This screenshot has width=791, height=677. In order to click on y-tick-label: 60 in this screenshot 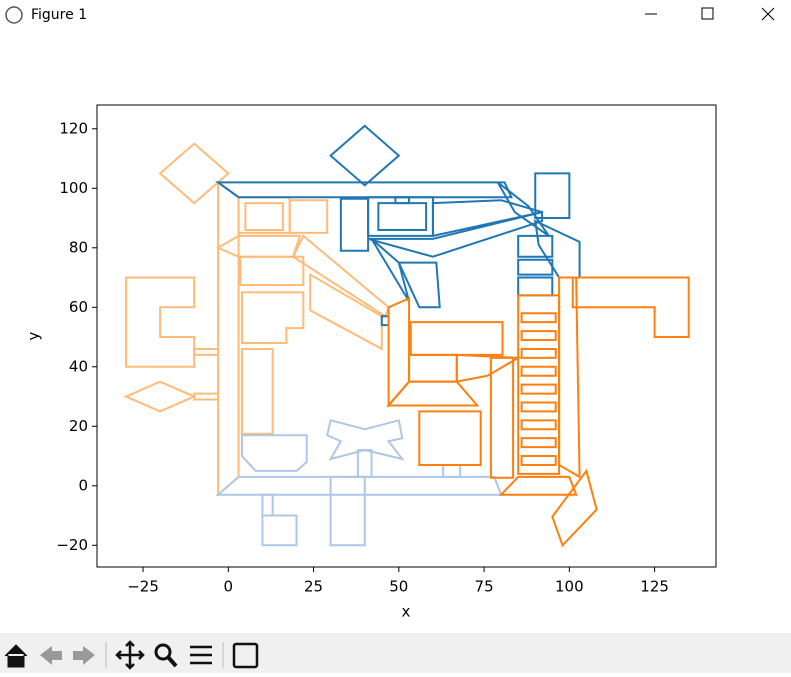, I will do `click(78, 307)`.